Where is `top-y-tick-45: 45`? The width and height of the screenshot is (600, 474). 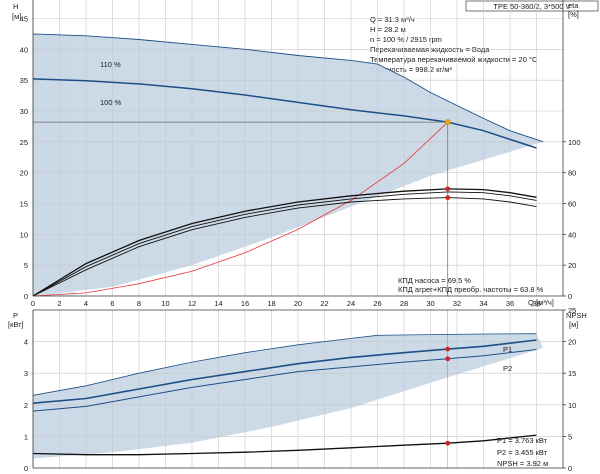 top-y-tick-45: 45 is located at coordinates (24, 19).